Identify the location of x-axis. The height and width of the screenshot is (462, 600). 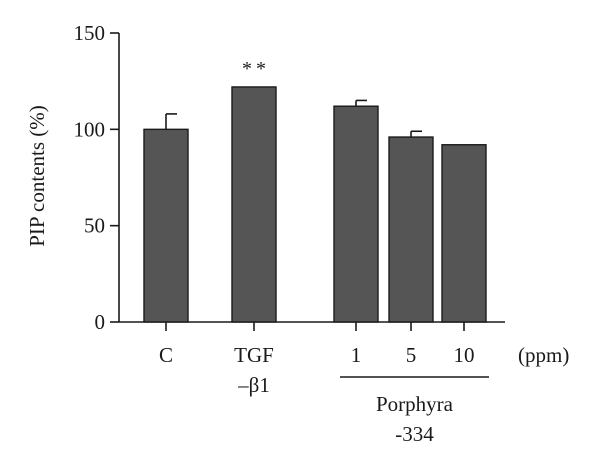
(312, 326).